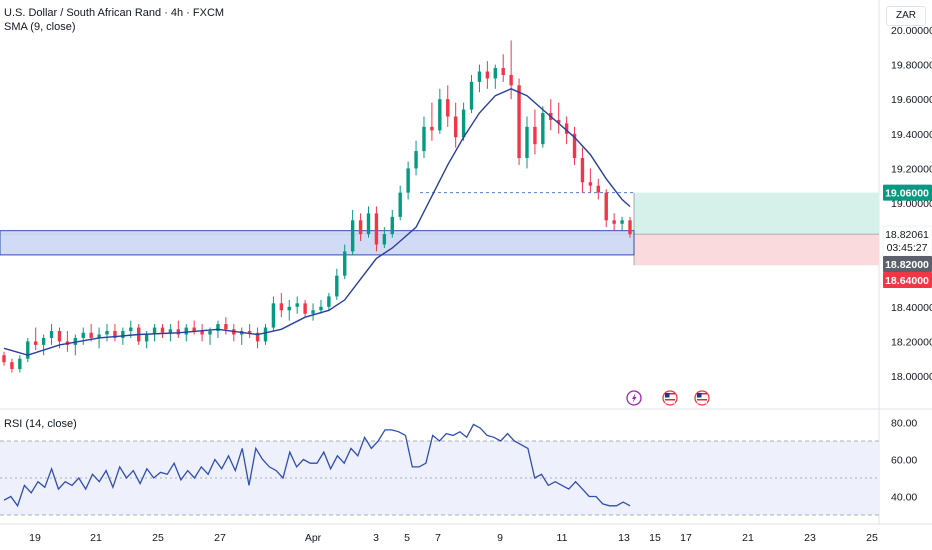 The height and width of the screenshot is (550, 932). I want to click on time-tick-label: 23, so click(810, 538).